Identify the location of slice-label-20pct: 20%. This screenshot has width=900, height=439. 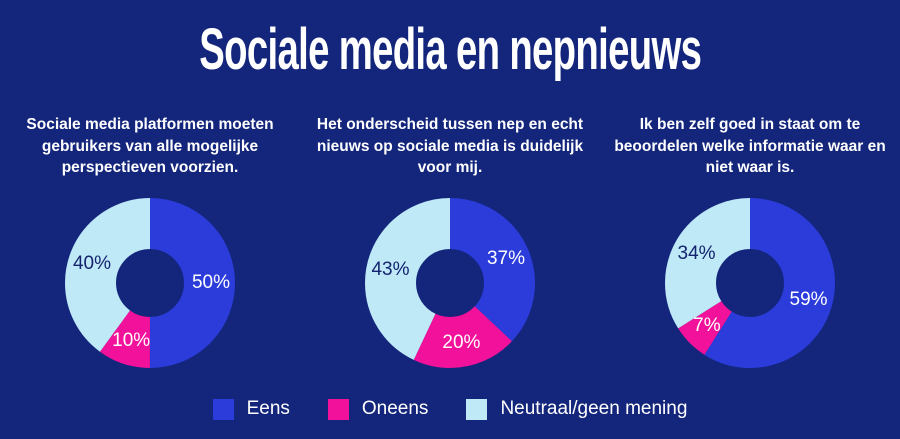
(461, 342).